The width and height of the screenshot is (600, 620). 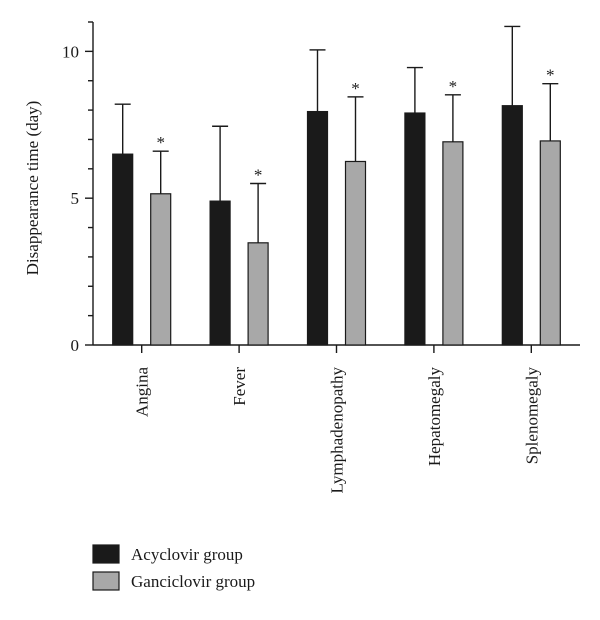 I want to click on legend: Acyclovir group Ganciclovir group, so click(x=173, y=567).